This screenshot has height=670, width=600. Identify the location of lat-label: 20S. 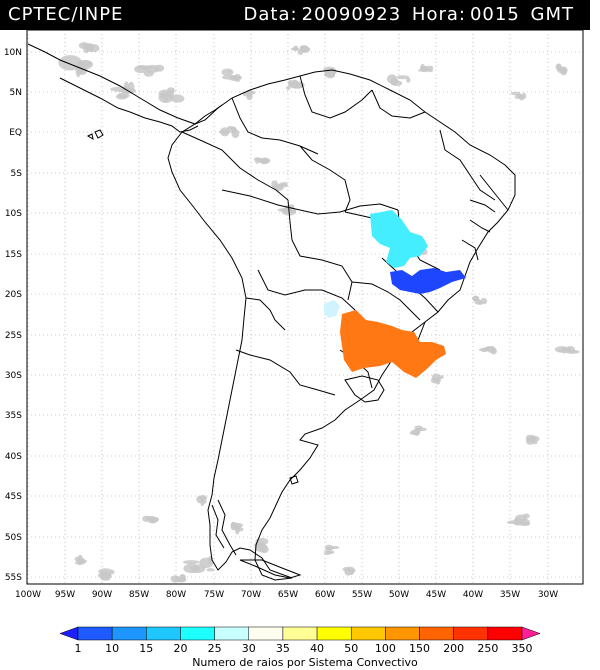
(13, 295).